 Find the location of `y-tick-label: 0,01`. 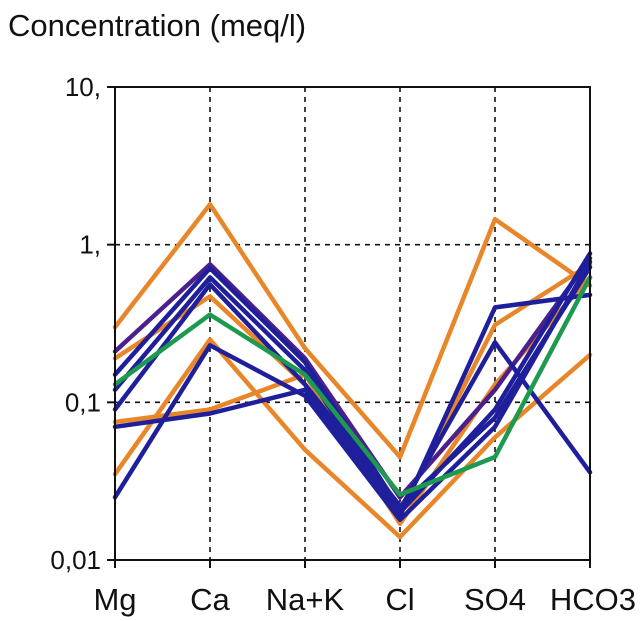

y-tick-label: 0,01 is located at coordinates (75, 560).